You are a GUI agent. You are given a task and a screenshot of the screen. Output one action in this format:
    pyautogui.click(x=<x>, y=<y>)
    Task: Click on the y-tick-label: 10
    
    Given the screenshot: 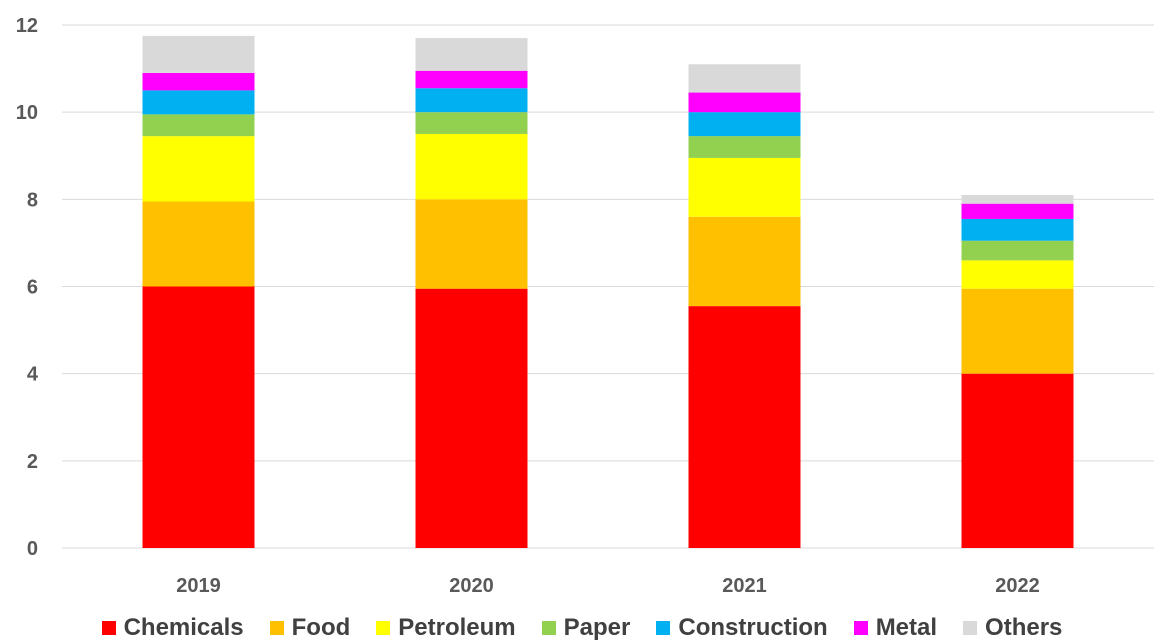 What is the action you would take?
    pyautogui.click(x=27, y=113)
    